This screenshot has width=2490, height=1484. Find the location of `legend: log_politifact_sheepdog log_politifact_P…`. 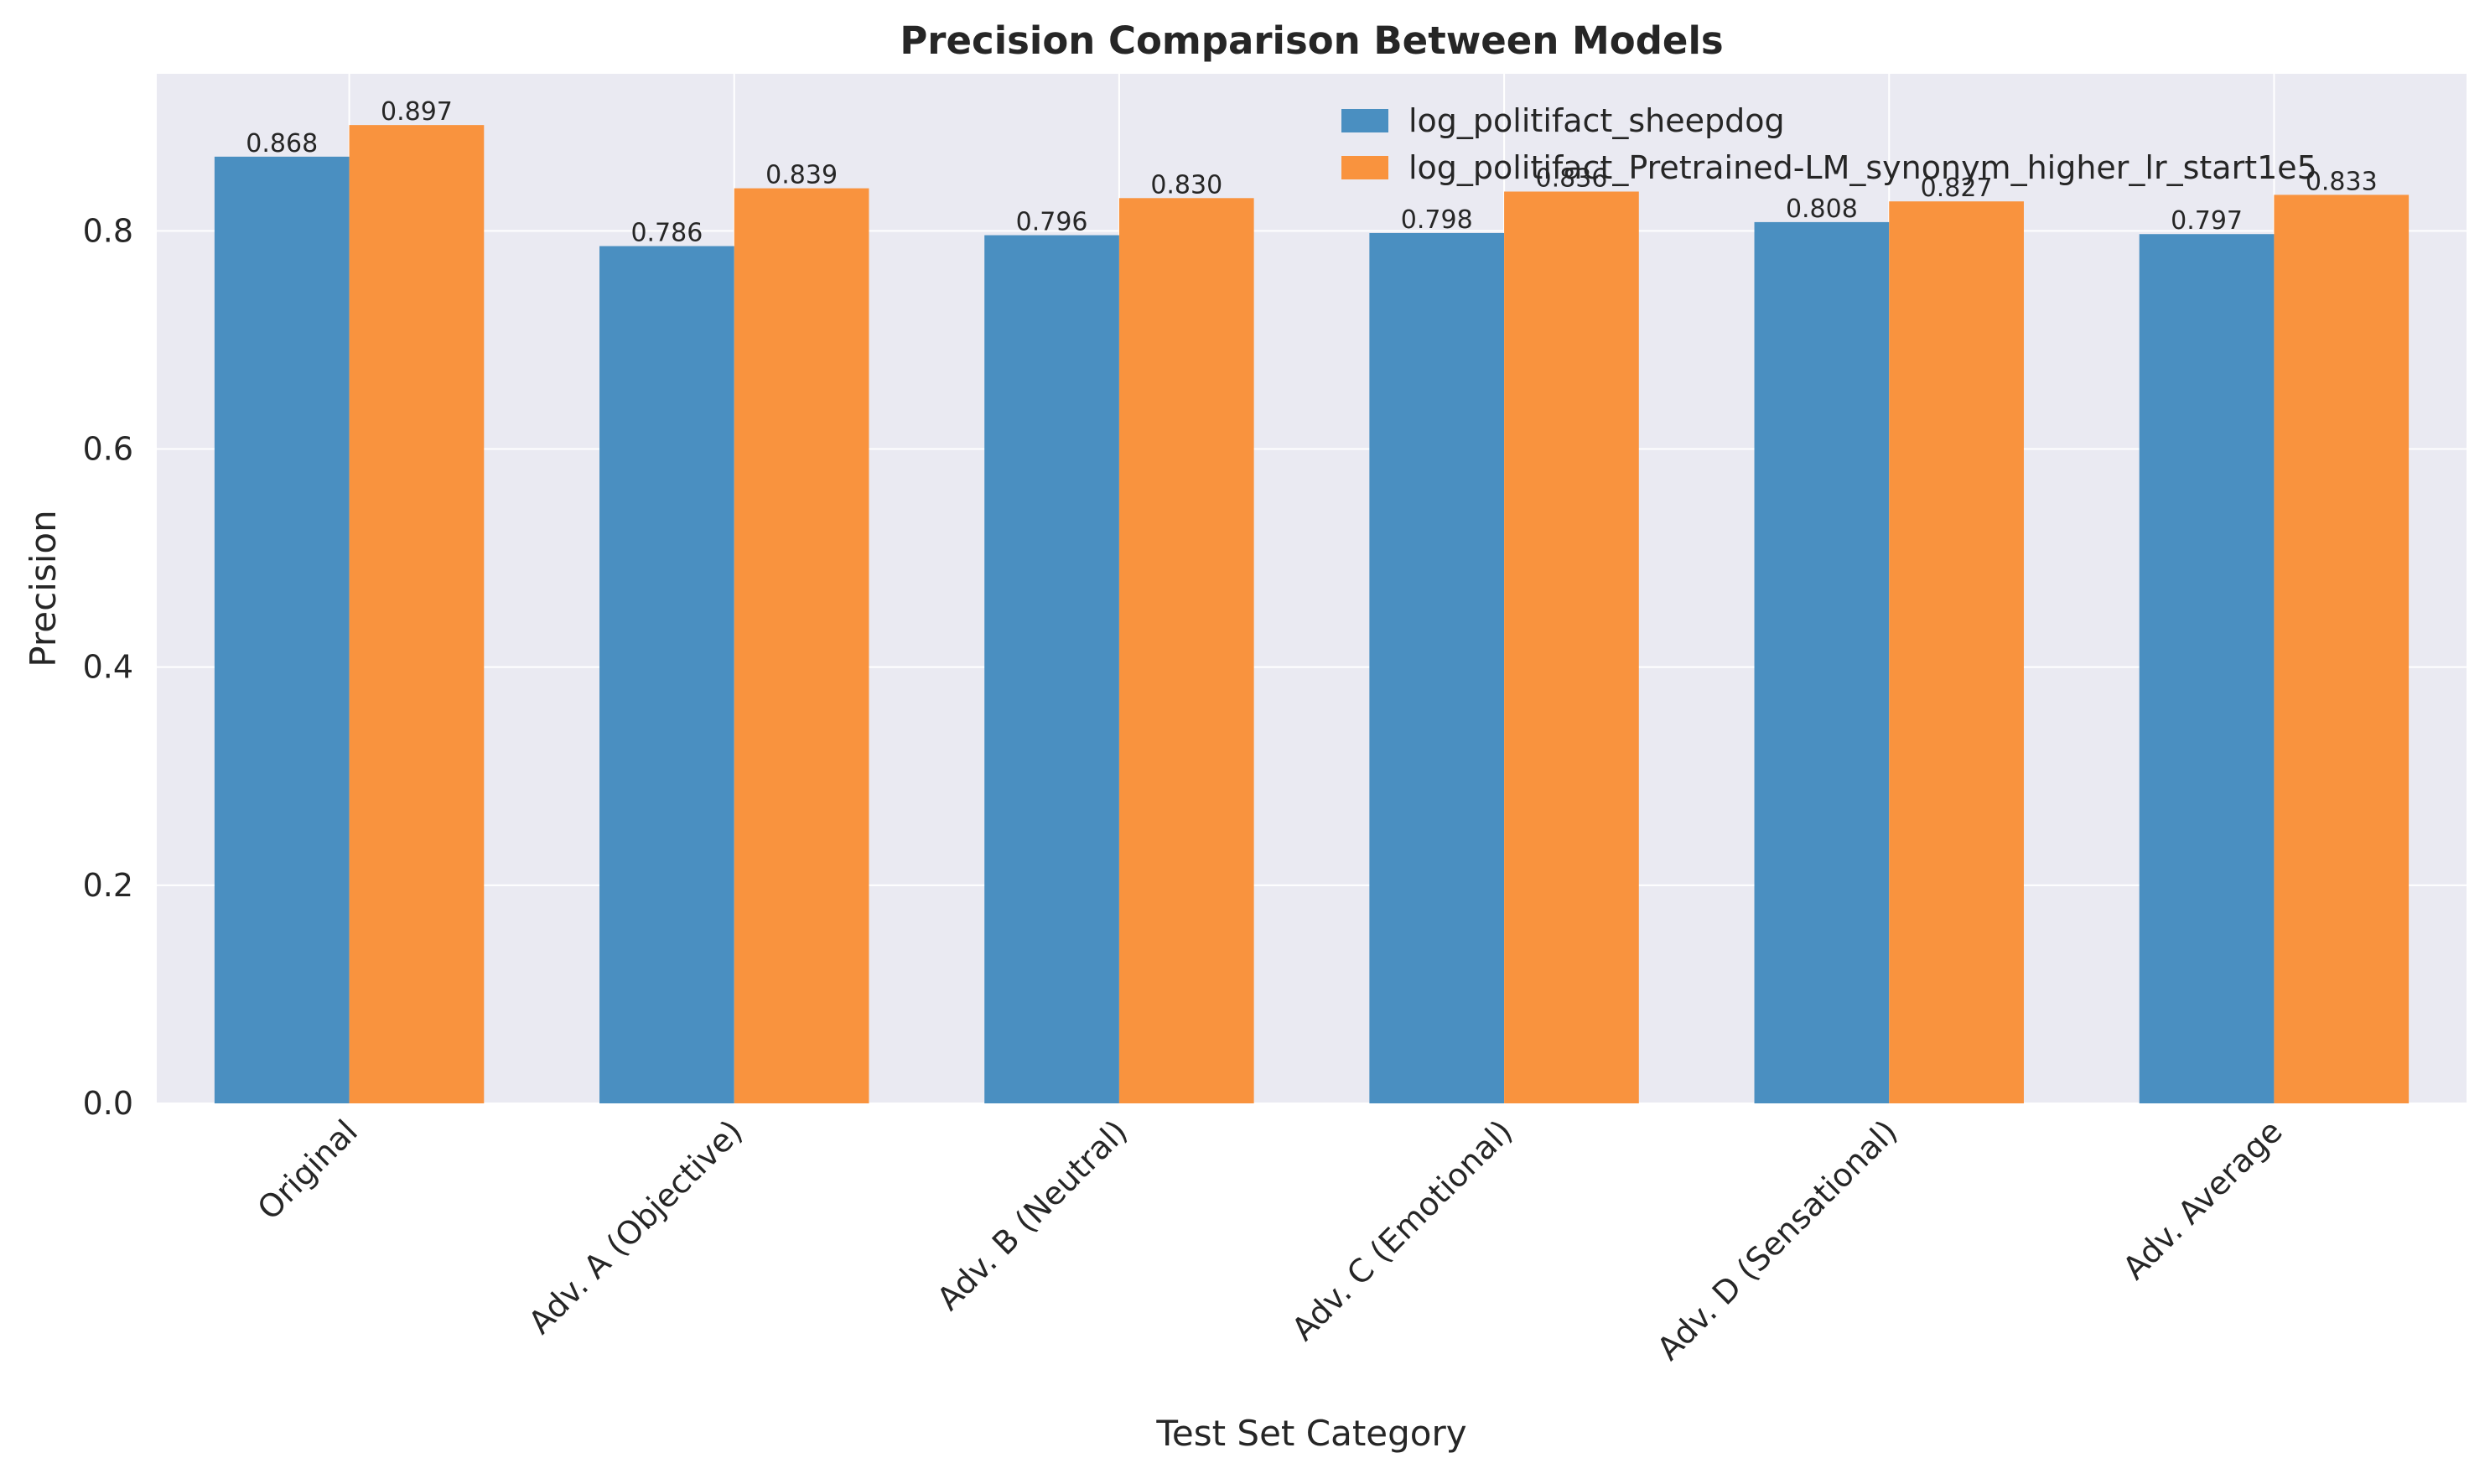

legend: log_politifact_sheepdog log_politifact_P… is located at coordinates (1829, 144).